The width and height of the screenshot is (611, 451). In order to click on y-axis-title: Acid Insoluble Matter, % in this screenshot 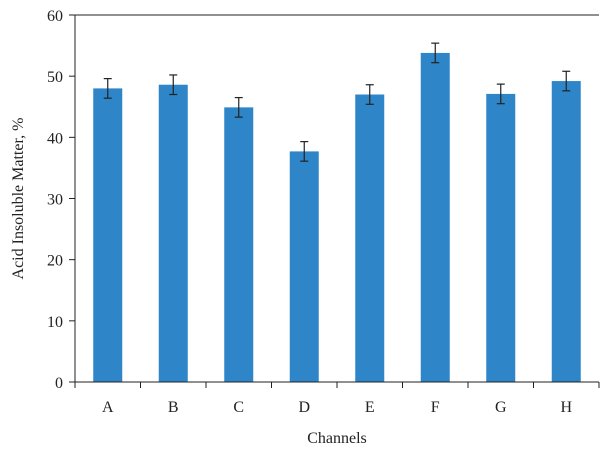, I will do `click(18, 199)`.